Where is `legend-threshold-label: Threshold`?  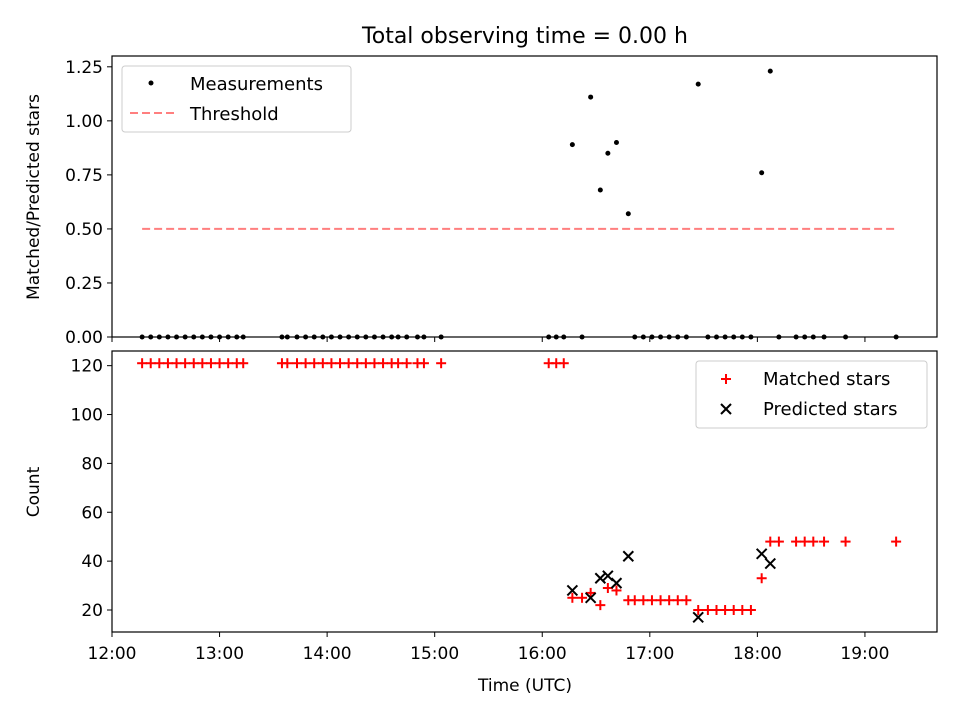
legend-threshold-label: Threshold is located at coordinates (234, 114).